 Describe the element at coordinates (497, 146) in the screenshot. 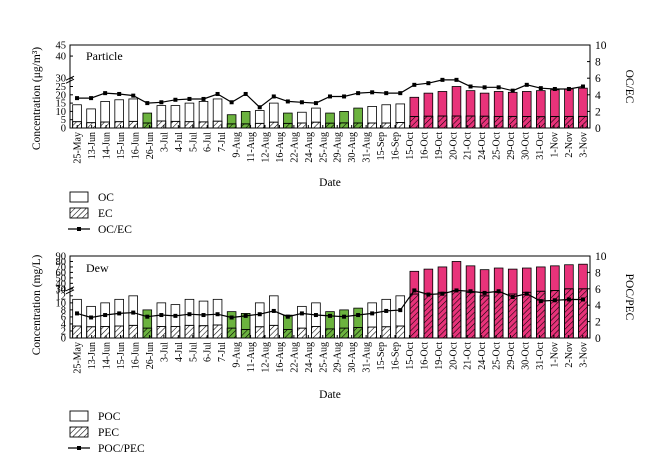

I see `x-tick-label: 25-Oct` at that location.